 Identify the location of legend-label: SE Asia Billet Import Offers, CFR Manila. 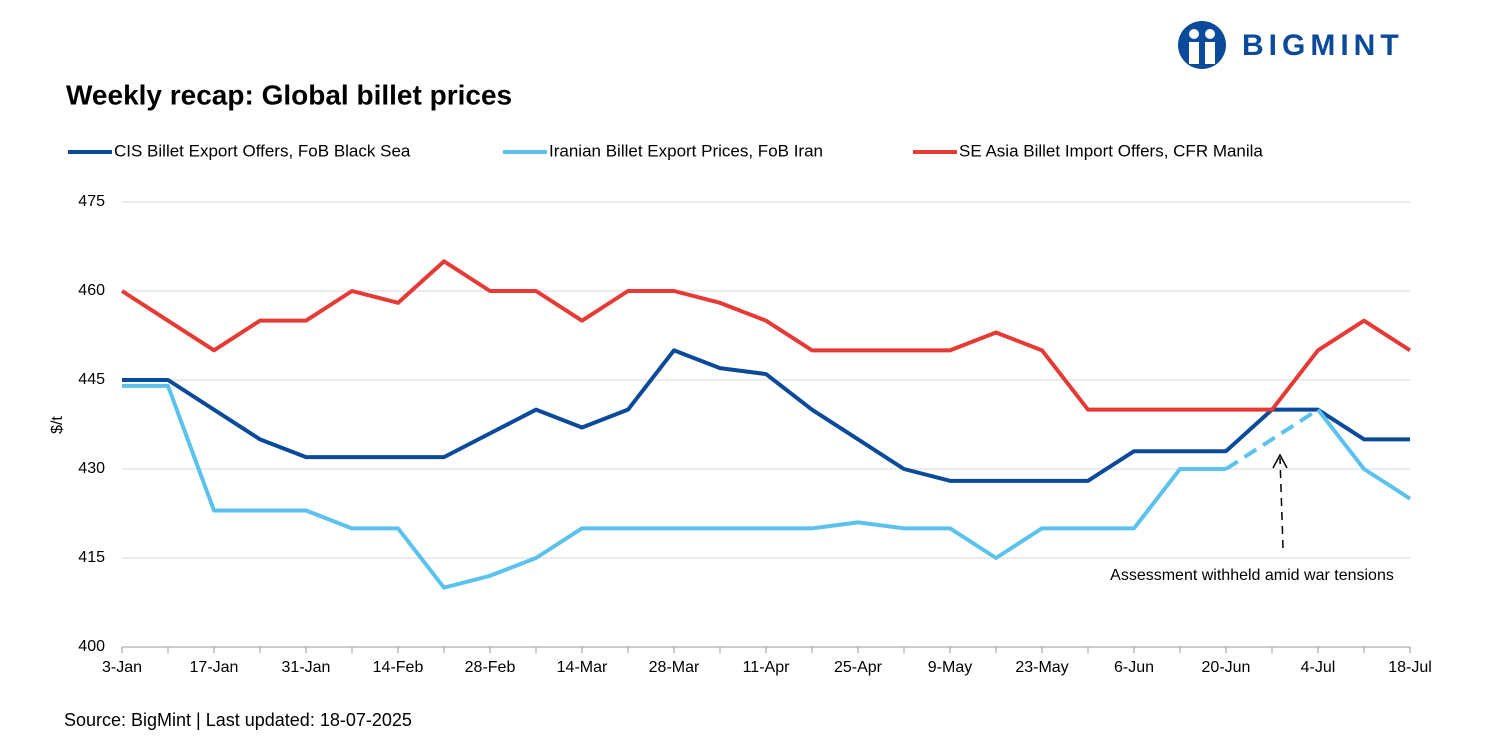
(1111, 150).